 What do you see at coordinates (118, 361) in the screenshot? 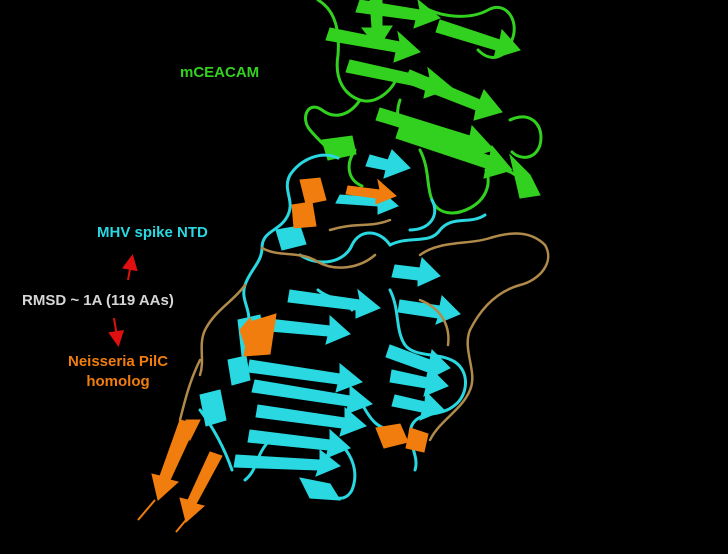
I see `neisseria-label-line1: Neisseria PilC` at bounding box center [118, 361].